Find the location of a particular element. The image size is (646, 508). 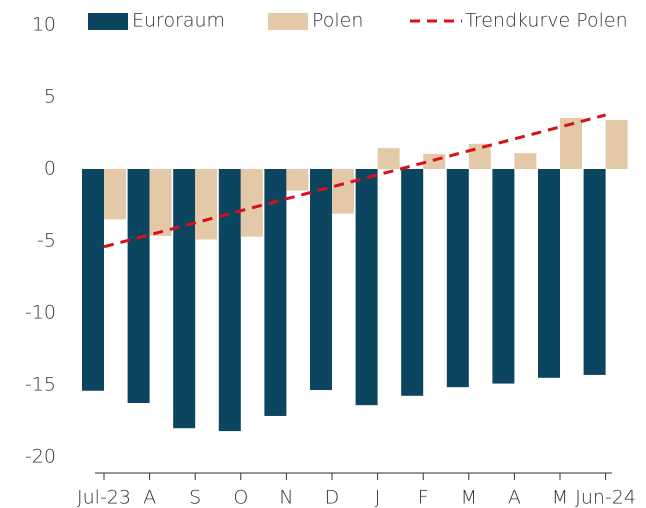

y-tick-label: 10 is located at coordinates (44, 25).